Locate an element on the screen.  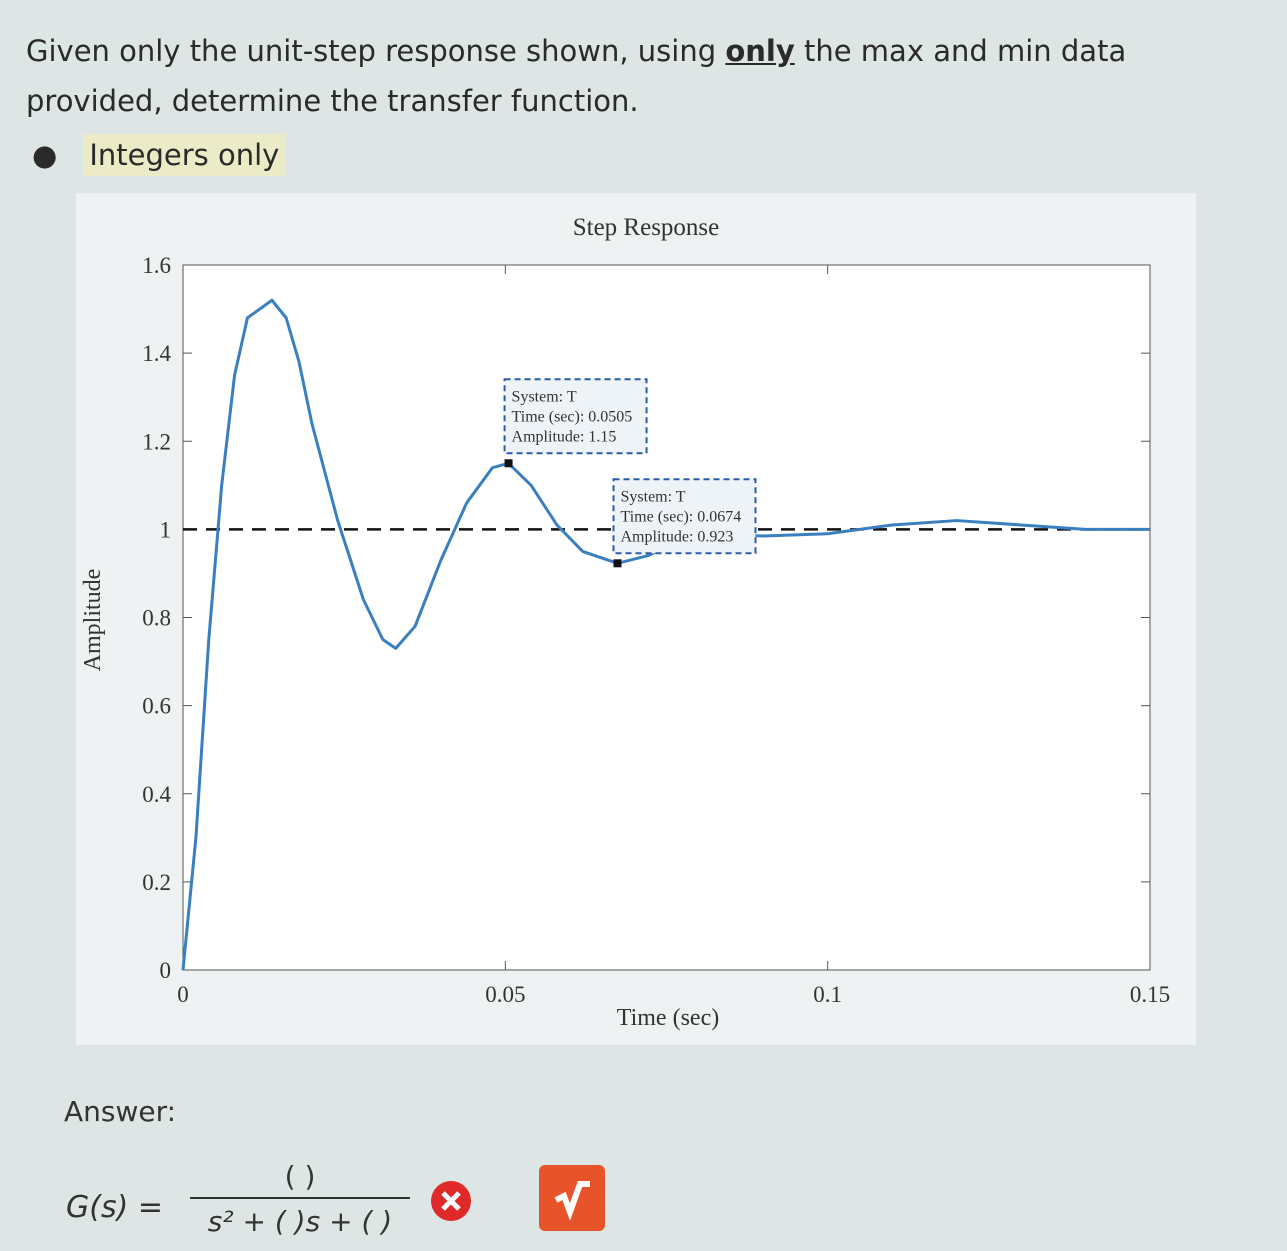
numerator: ( ) is located at coordinates (300, 1176).